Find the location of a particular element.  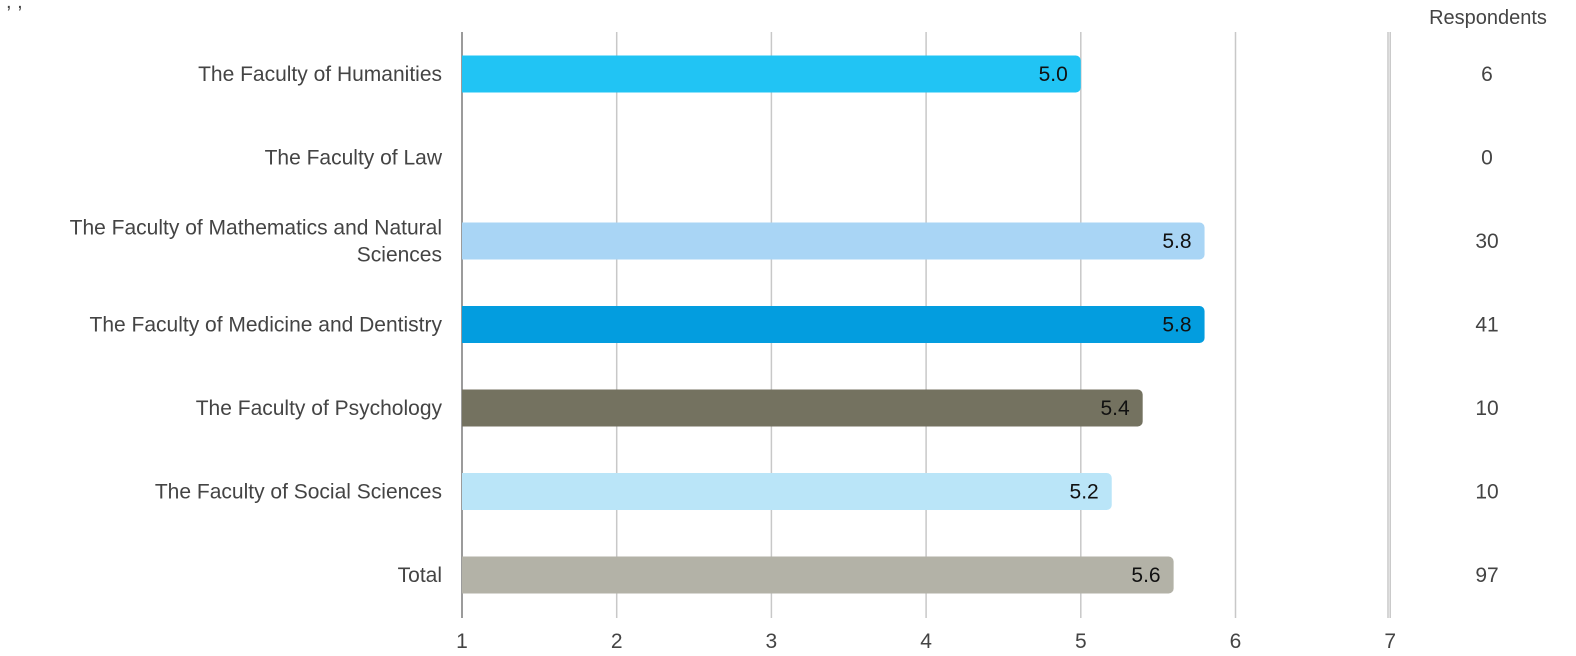

bar-value-label: 5.2 is located at coordinates (1084, 492).